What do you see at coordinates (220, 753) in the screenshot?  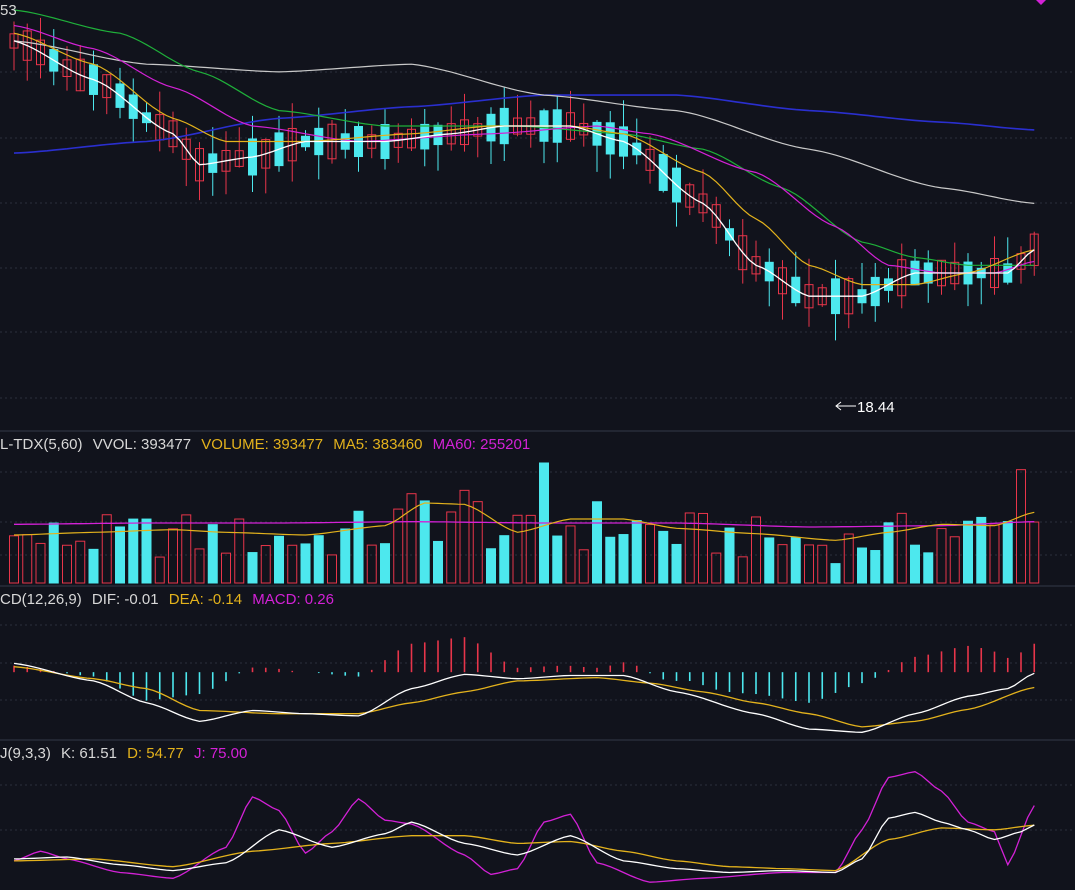 I see `j-value: J: 75.00` at bounding box center [220, 753].